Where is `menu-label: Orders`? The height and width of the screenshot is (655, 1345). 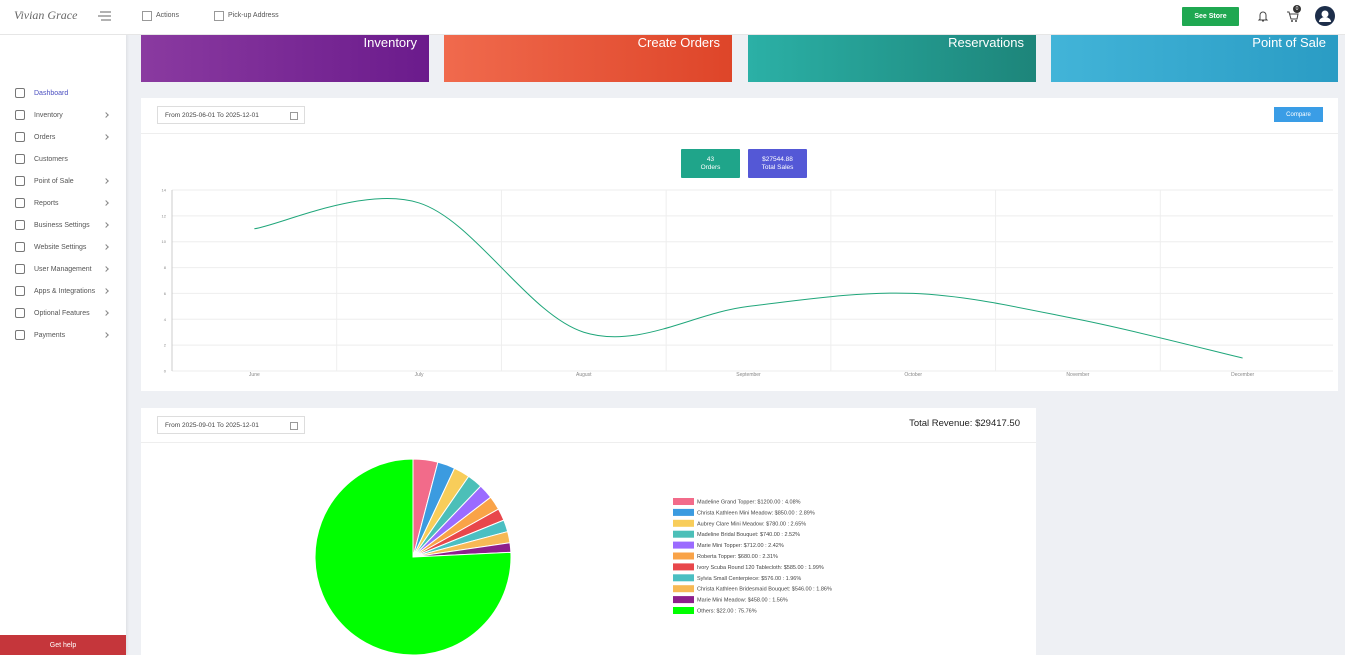
menu-label: Orders is located at coordinates (45, 137).